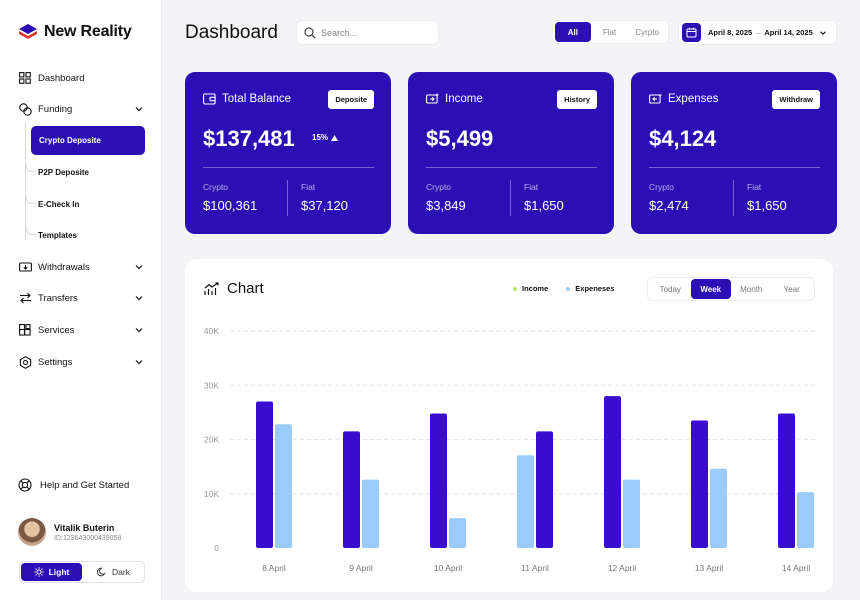 The image size is (860, 600). I want to click on card-header: Expenses, so click(684, 99).